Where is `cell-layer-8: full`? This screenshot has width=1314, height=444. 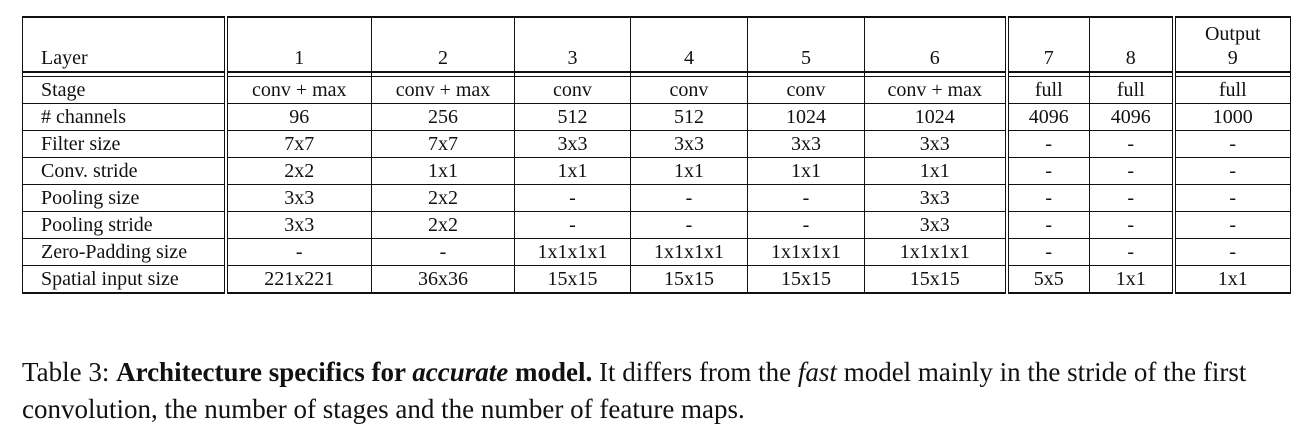
cell-layer-8: full is located at coordinates (1131, 90).